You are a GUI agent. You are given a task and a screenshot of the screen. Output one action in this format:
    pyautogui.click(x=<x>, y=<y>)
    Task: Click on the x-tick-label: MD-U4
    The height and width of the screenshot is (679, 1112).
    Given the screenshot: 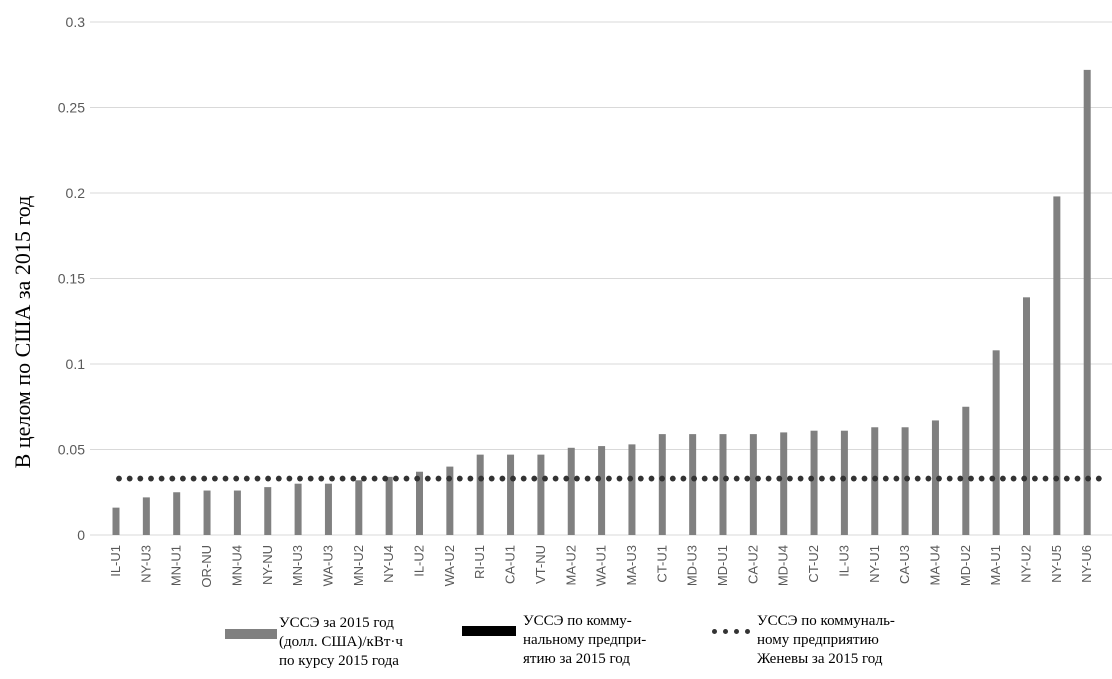 What is the action you would take?
    pyautogui.click(x=783, y=565)
    